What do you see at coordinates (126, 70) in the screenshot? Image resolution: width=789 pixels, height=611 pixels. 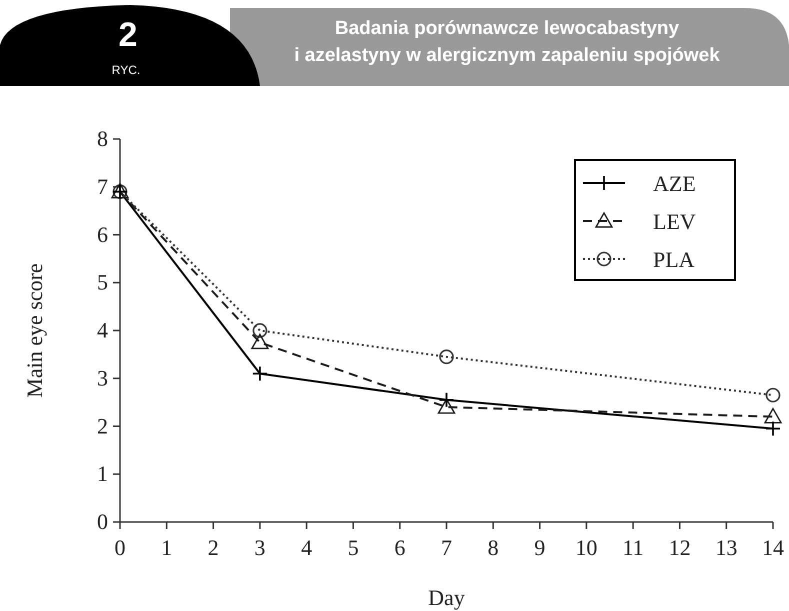 I see `text: RYC.` at bounding box center [126, 70].